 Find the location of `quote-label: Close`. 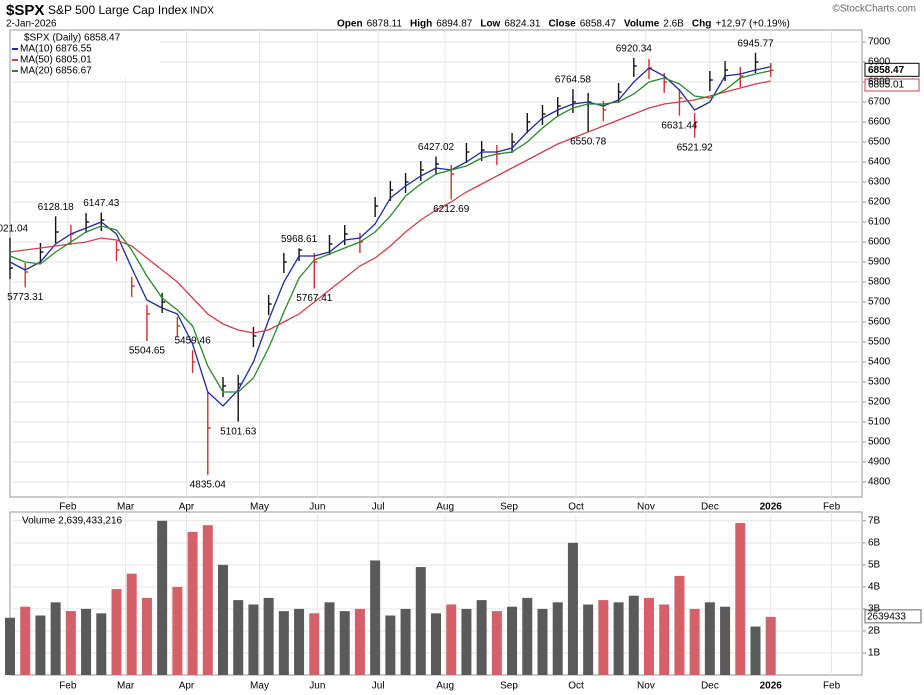

quote-label: Close is located at coordinates (563, 24).